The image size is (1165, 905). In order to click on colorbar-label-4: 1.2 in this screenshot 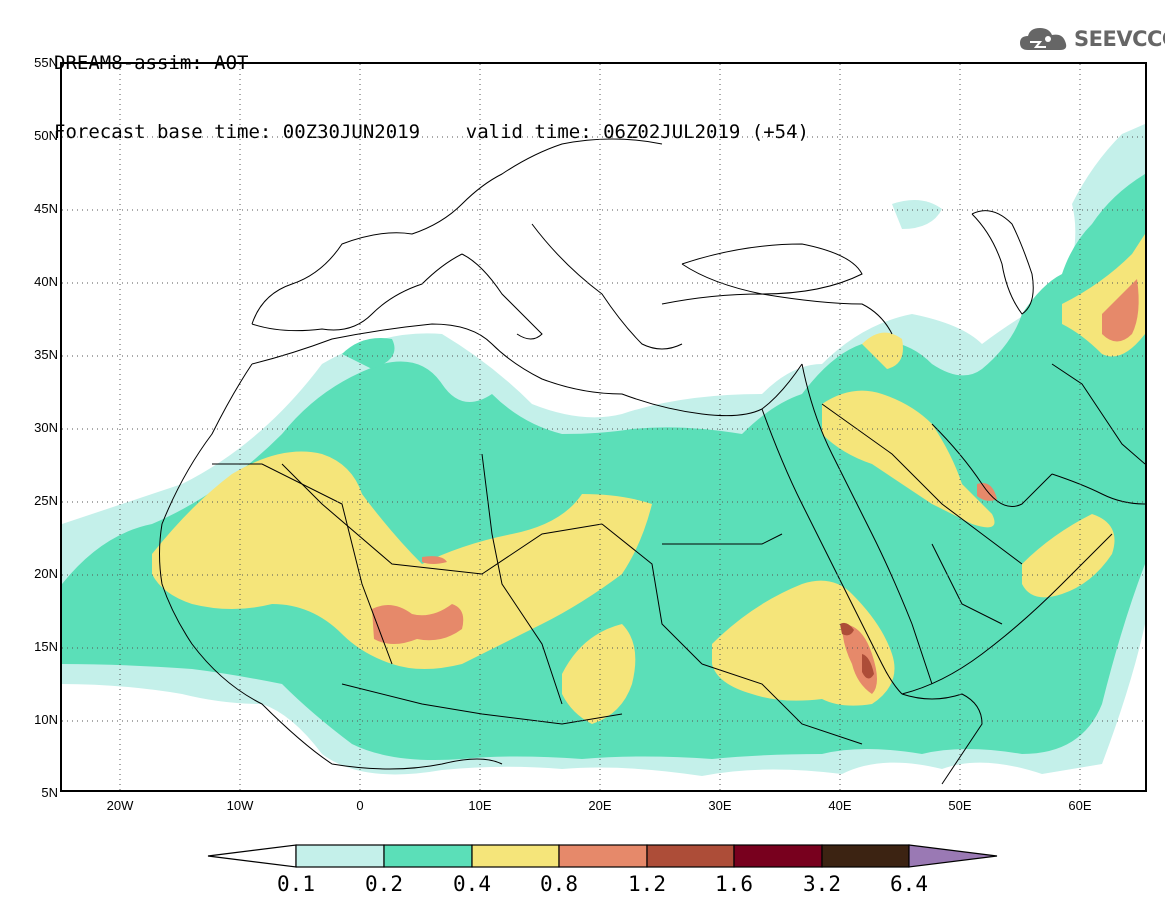, I will do `click(647, 884)`.